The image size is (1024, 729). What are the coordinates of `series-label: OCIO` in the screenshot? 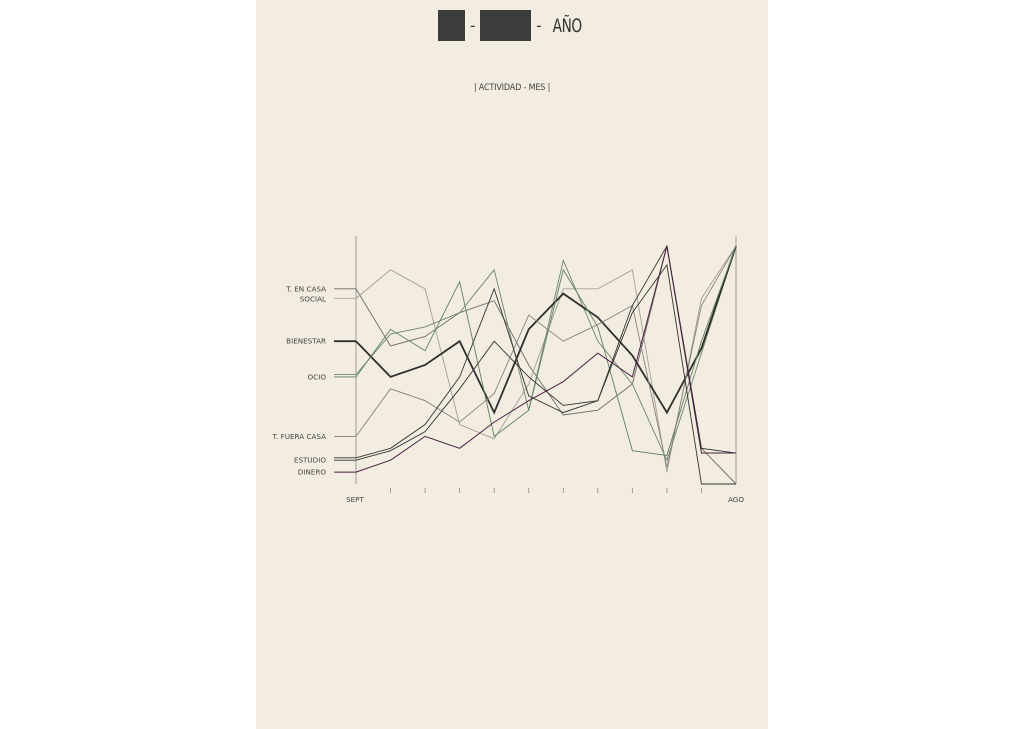 It's located at (317, 376).